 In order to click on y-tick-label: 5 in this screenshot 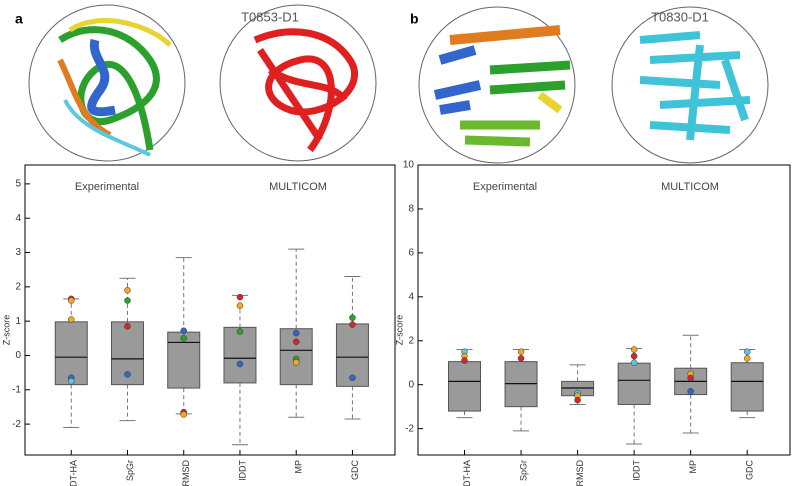, I will do `click(18, 184)`.